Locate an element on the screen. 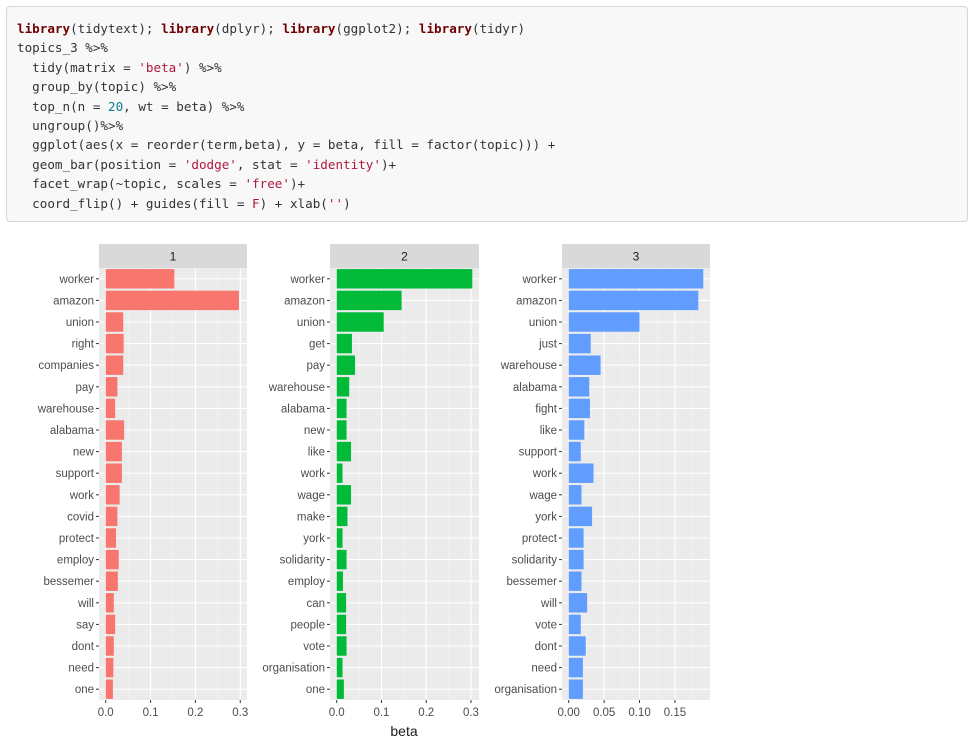 Image resolution: width=980 pixels, height=744 pixels. category-label: can is located at coordinates (315, 604).